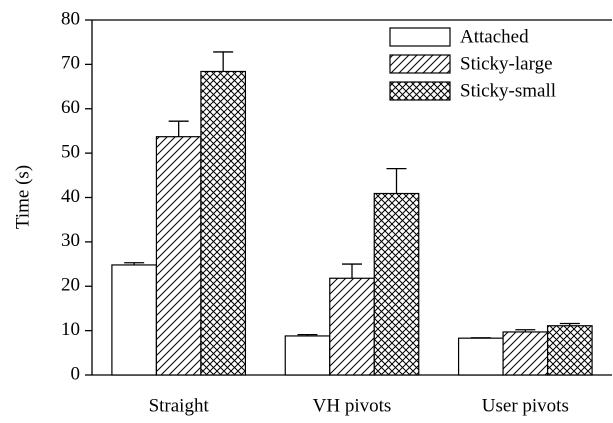  What do you see at coordinates (70, 151) in the screenshot?
I see `y-tick-label: 50` at bounding box center [70, 151].